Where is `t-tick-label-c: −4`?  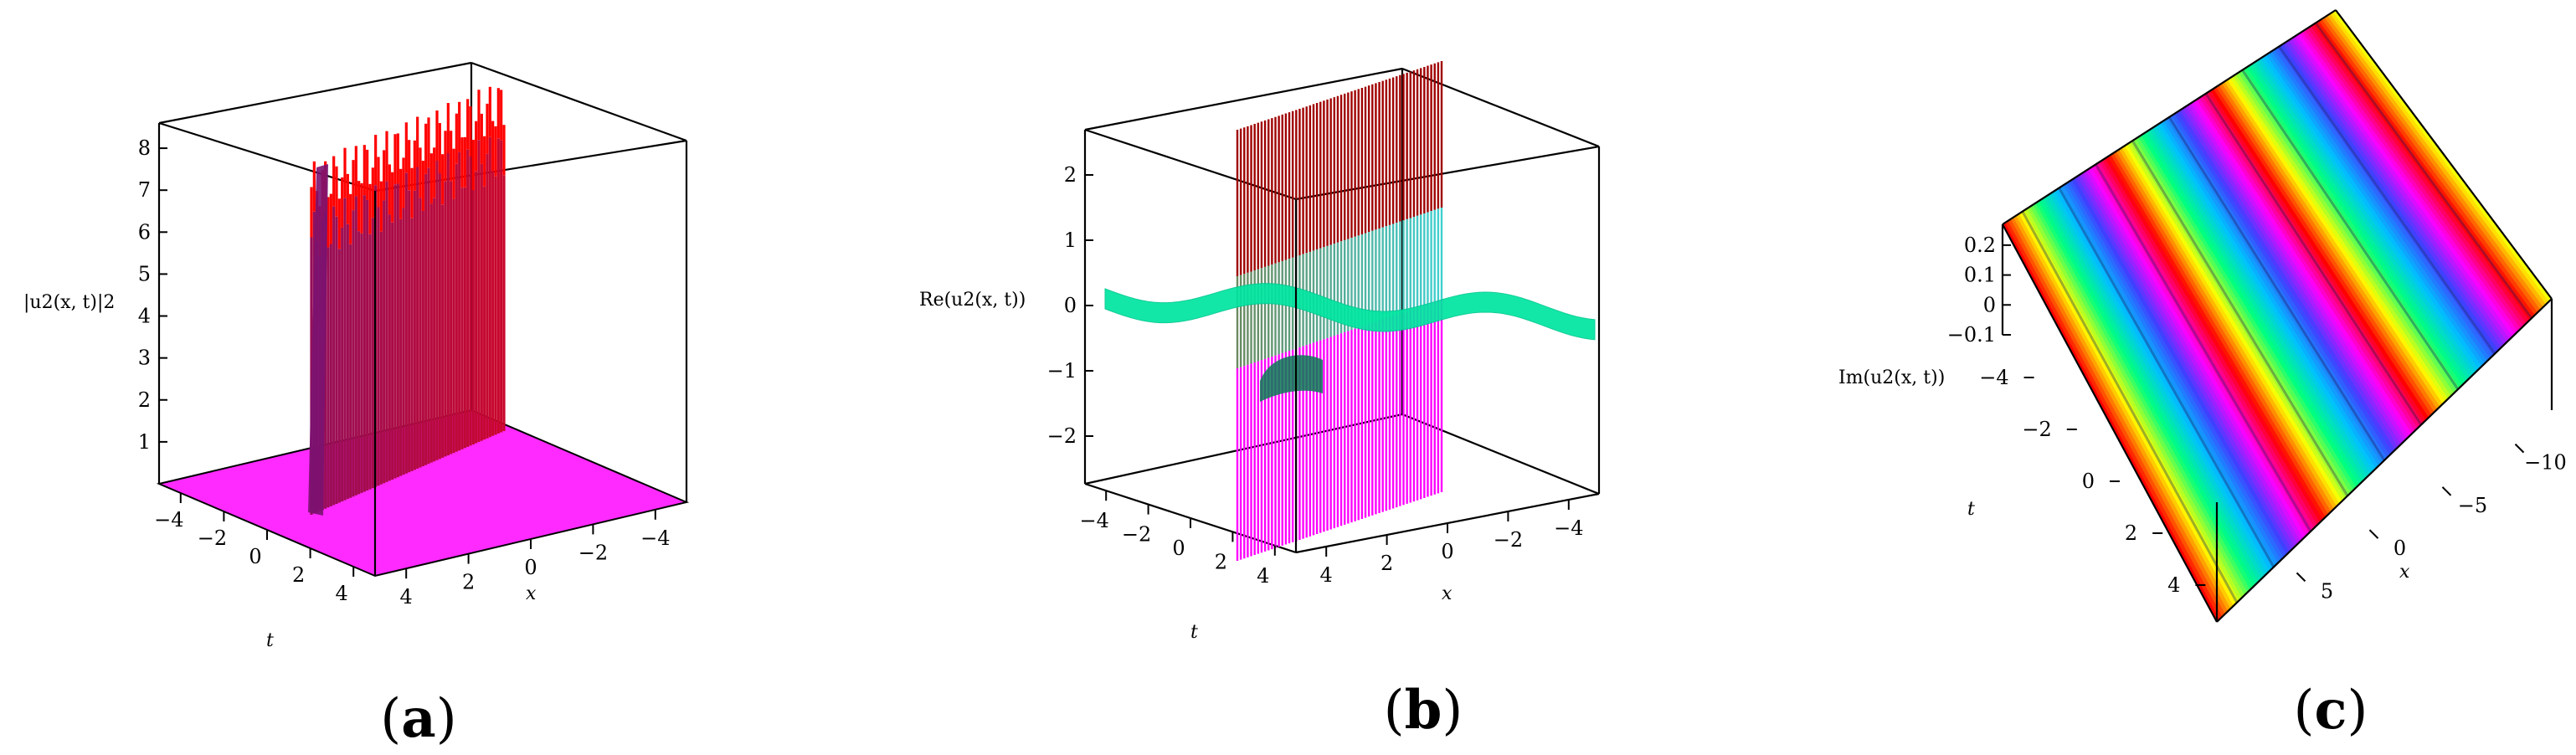 t-tick-label-c: −4 is located at coordinates (1993, 377).